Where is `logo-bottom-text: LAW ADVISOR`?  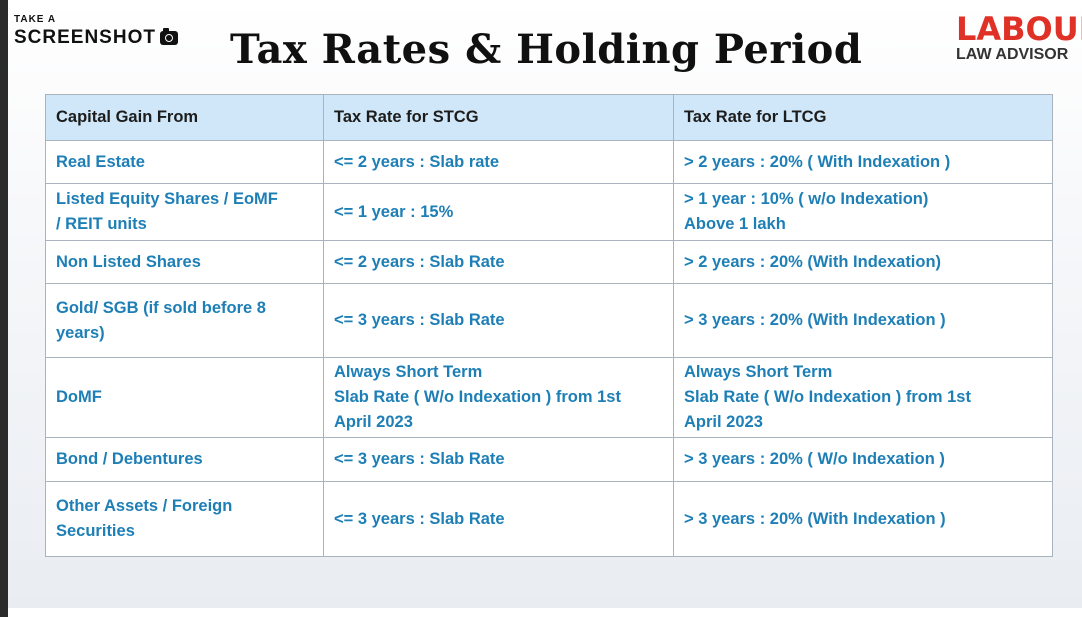
logo-bottom-text: LAW ADVISOR is located at coordinates (1012, 54).